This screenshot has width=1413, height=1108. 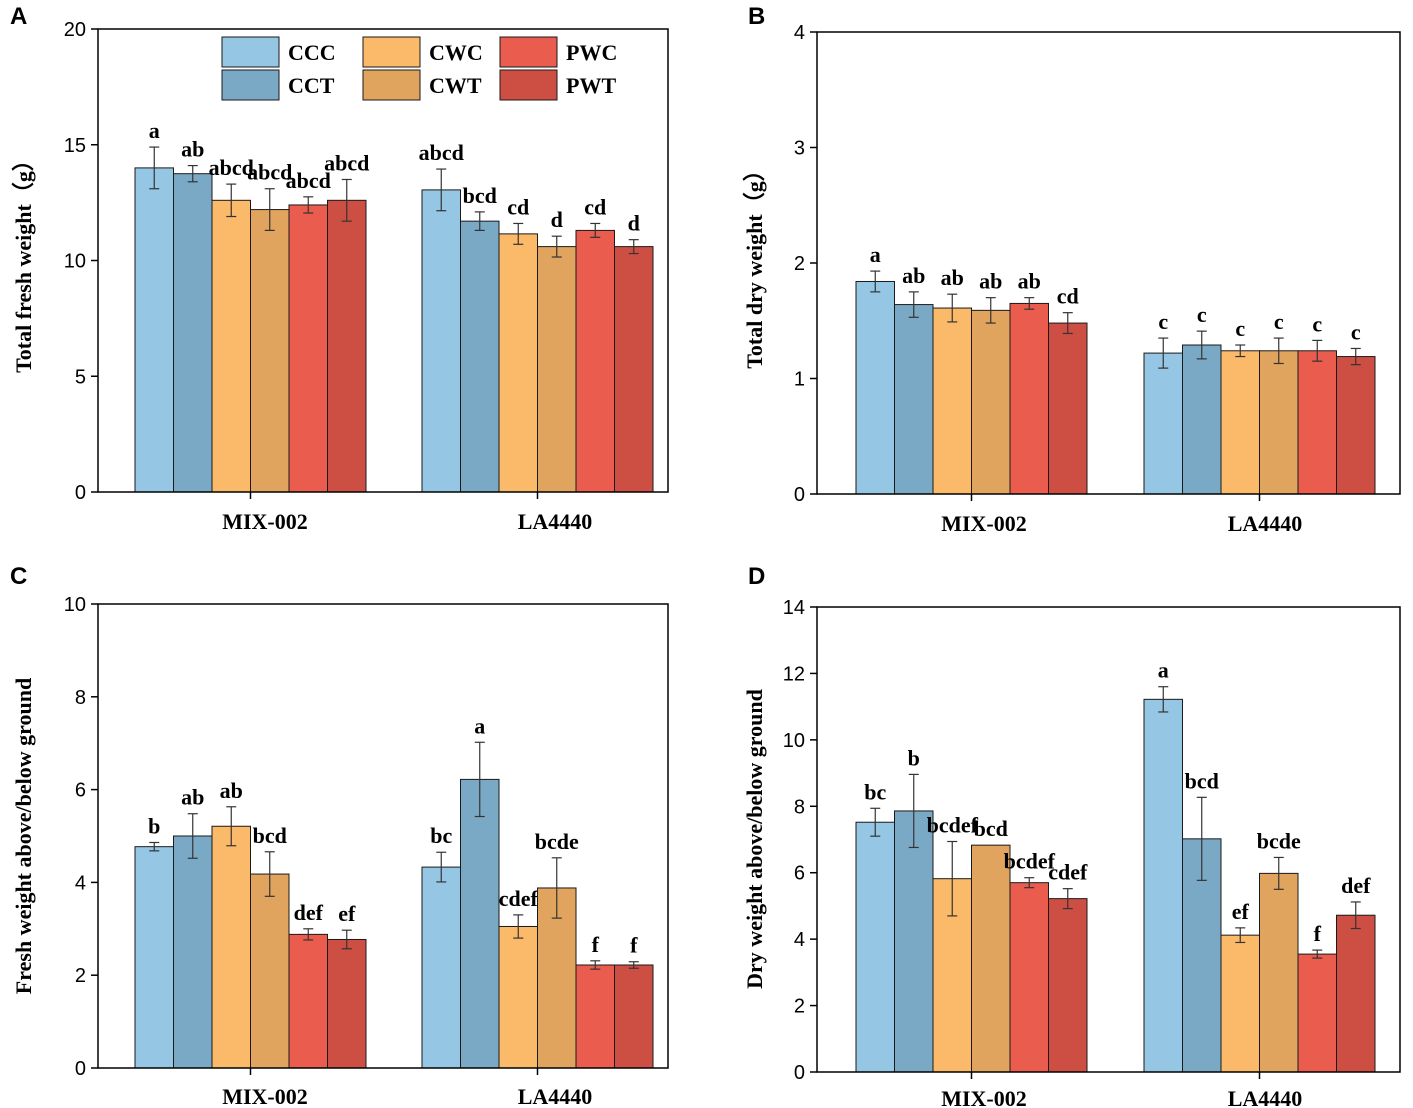 I want to click on legend-label: CWT, so click(x=455, y=85).